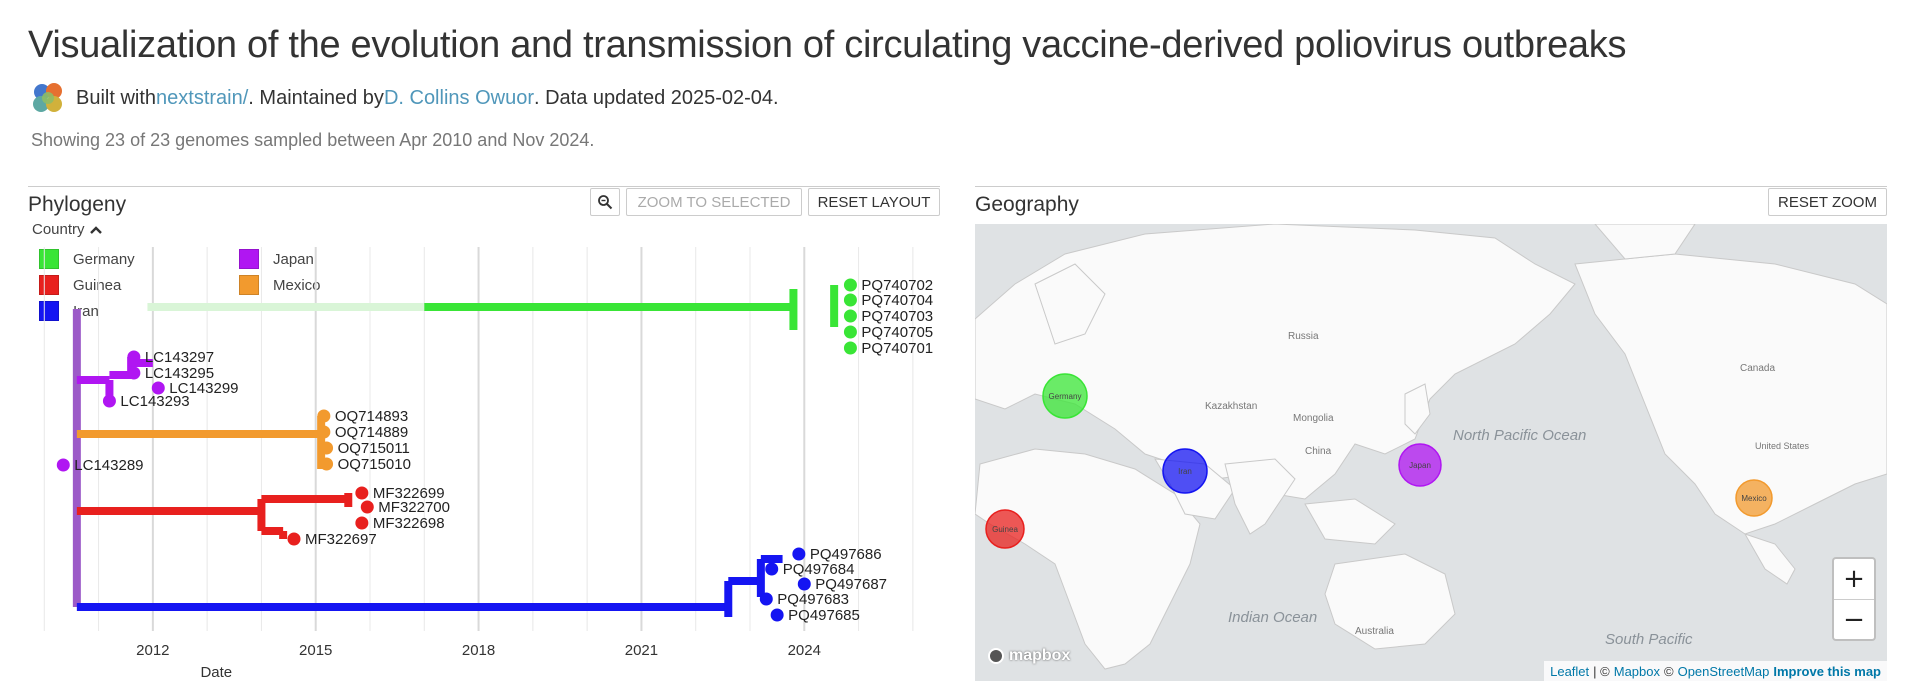 This screenshot has width=1907, height=698. What do you see at coordinates (202, 97) in the screenshot?
I see `nextstrain-link: nextstrain/` at bounding box center [202, 97].